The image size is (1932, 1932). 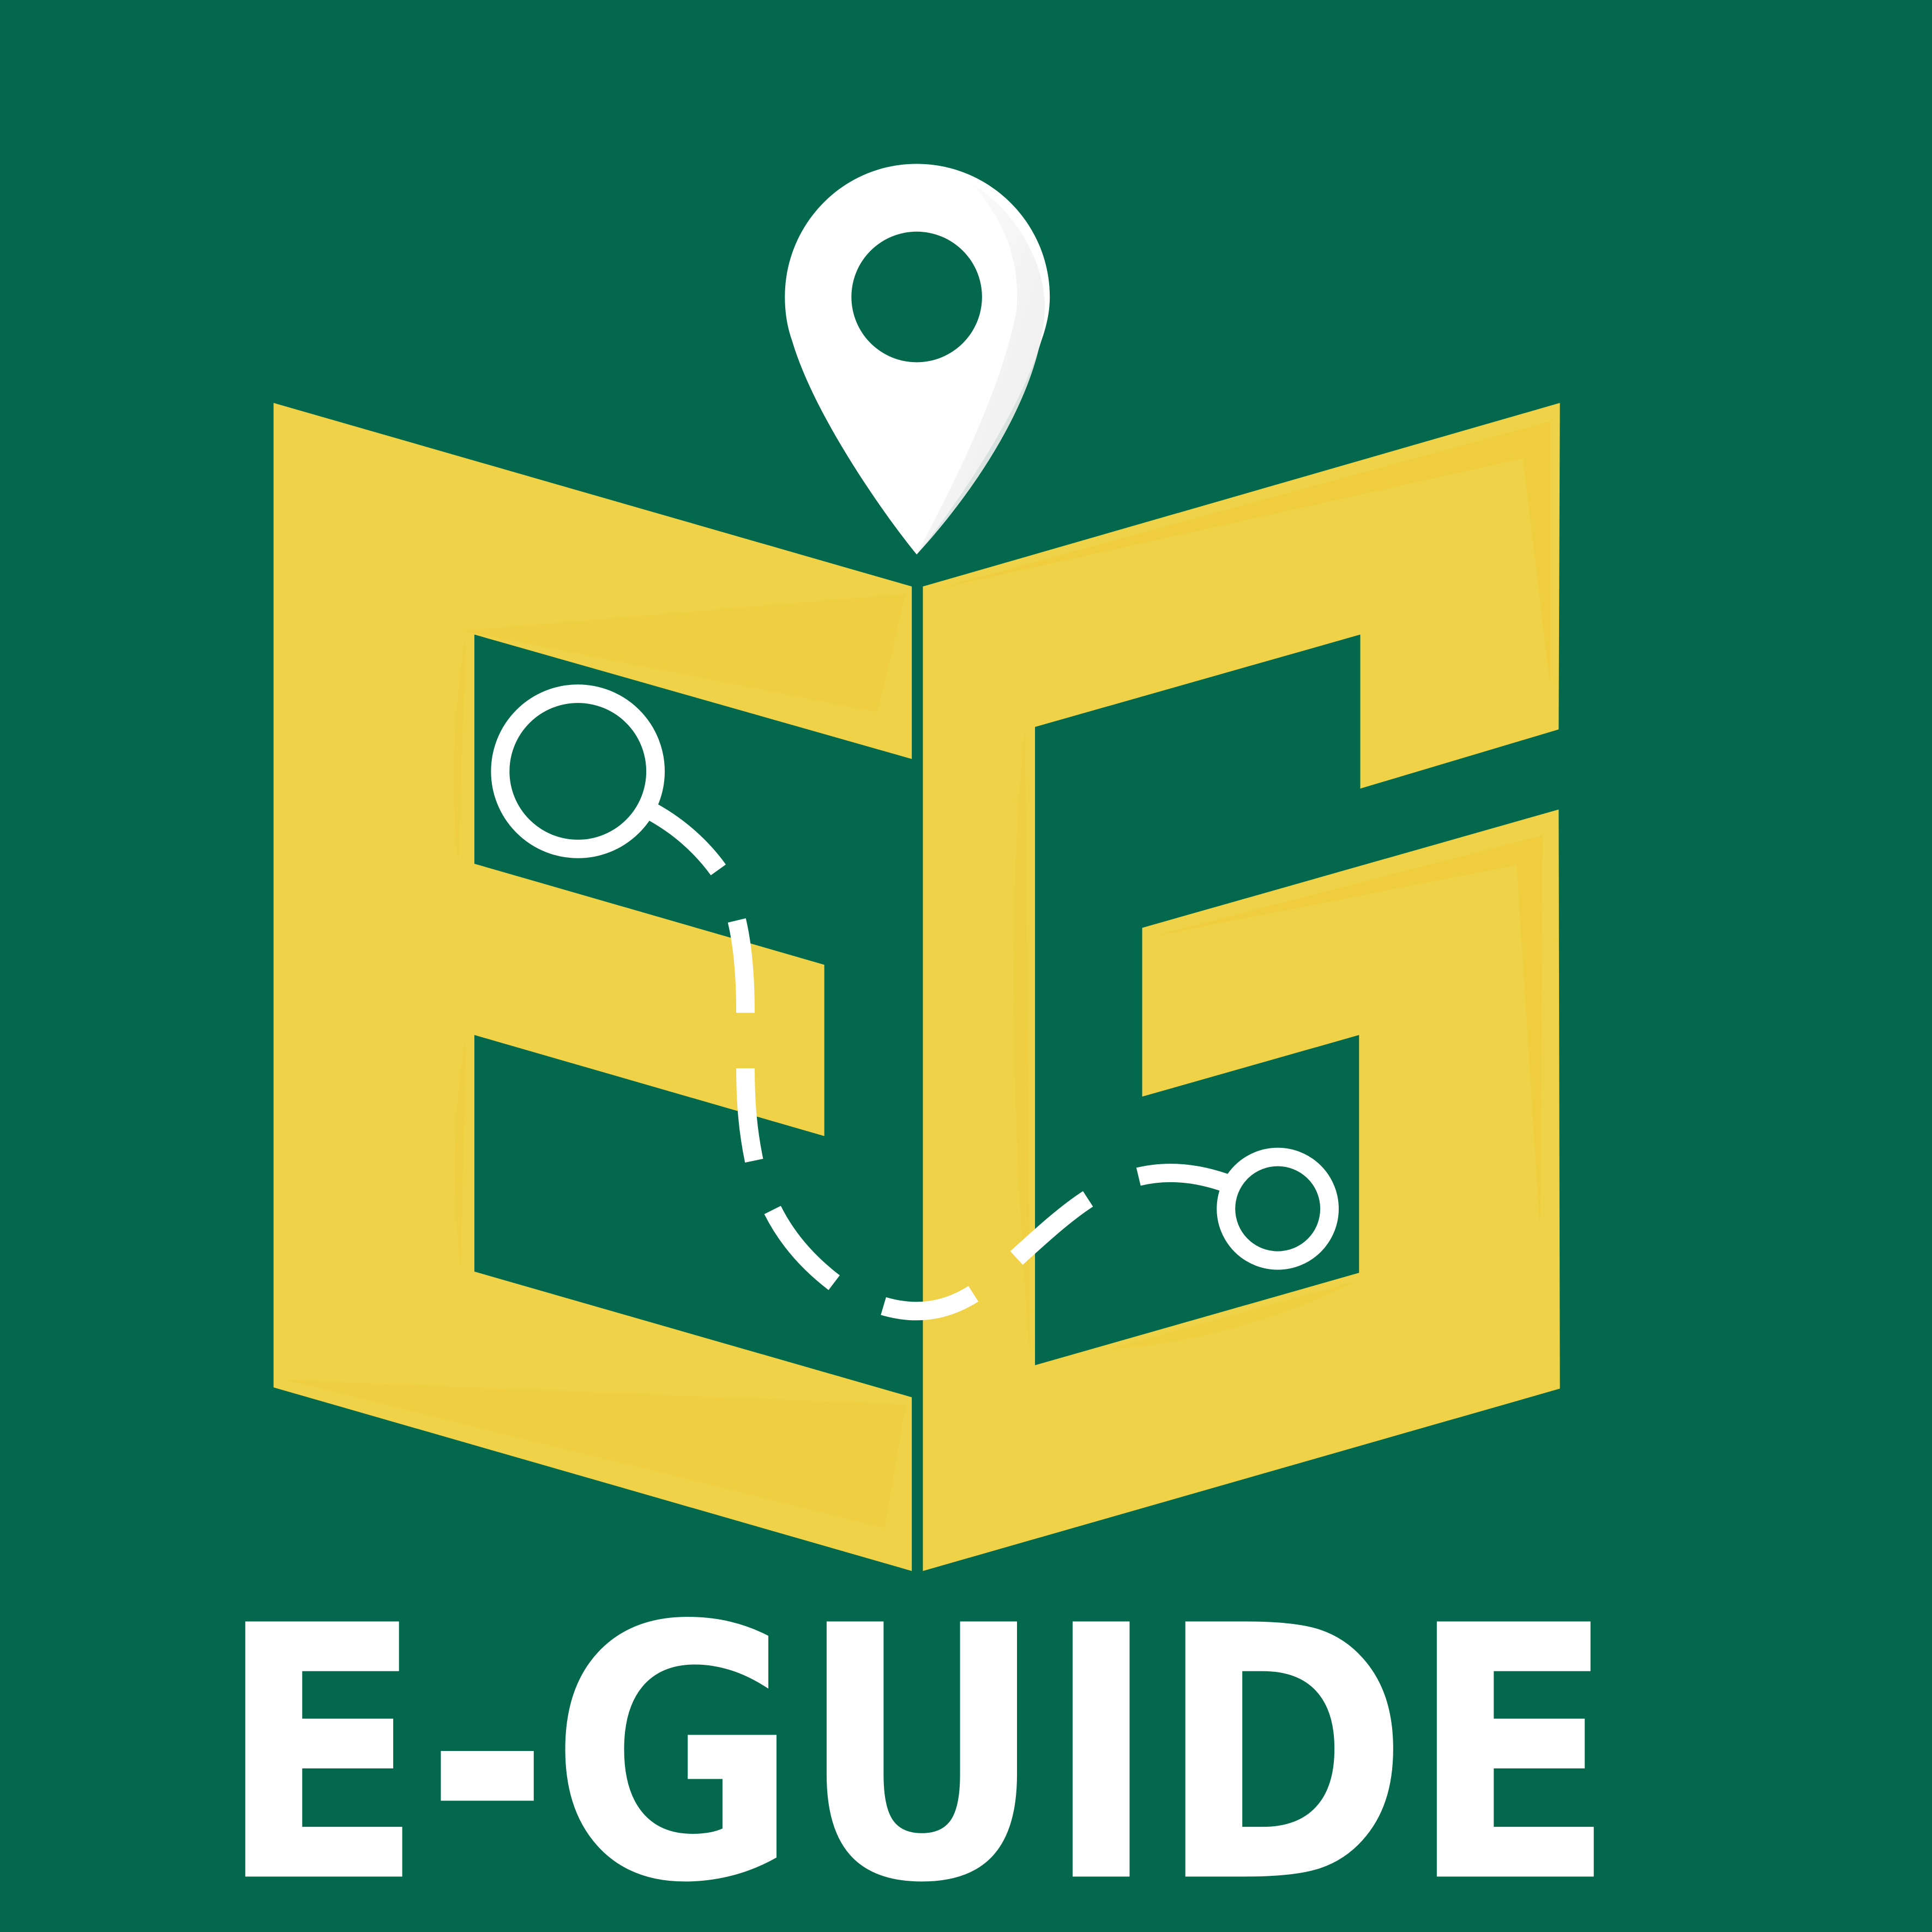 What do you see at coordinates (981, 1119) in the screenshot?
I see `dashed-route-path` at bounding box center [981, 1119].